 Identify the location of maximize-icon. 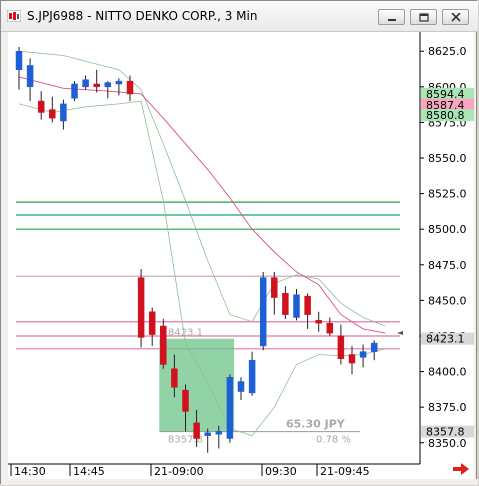
(424, 17).